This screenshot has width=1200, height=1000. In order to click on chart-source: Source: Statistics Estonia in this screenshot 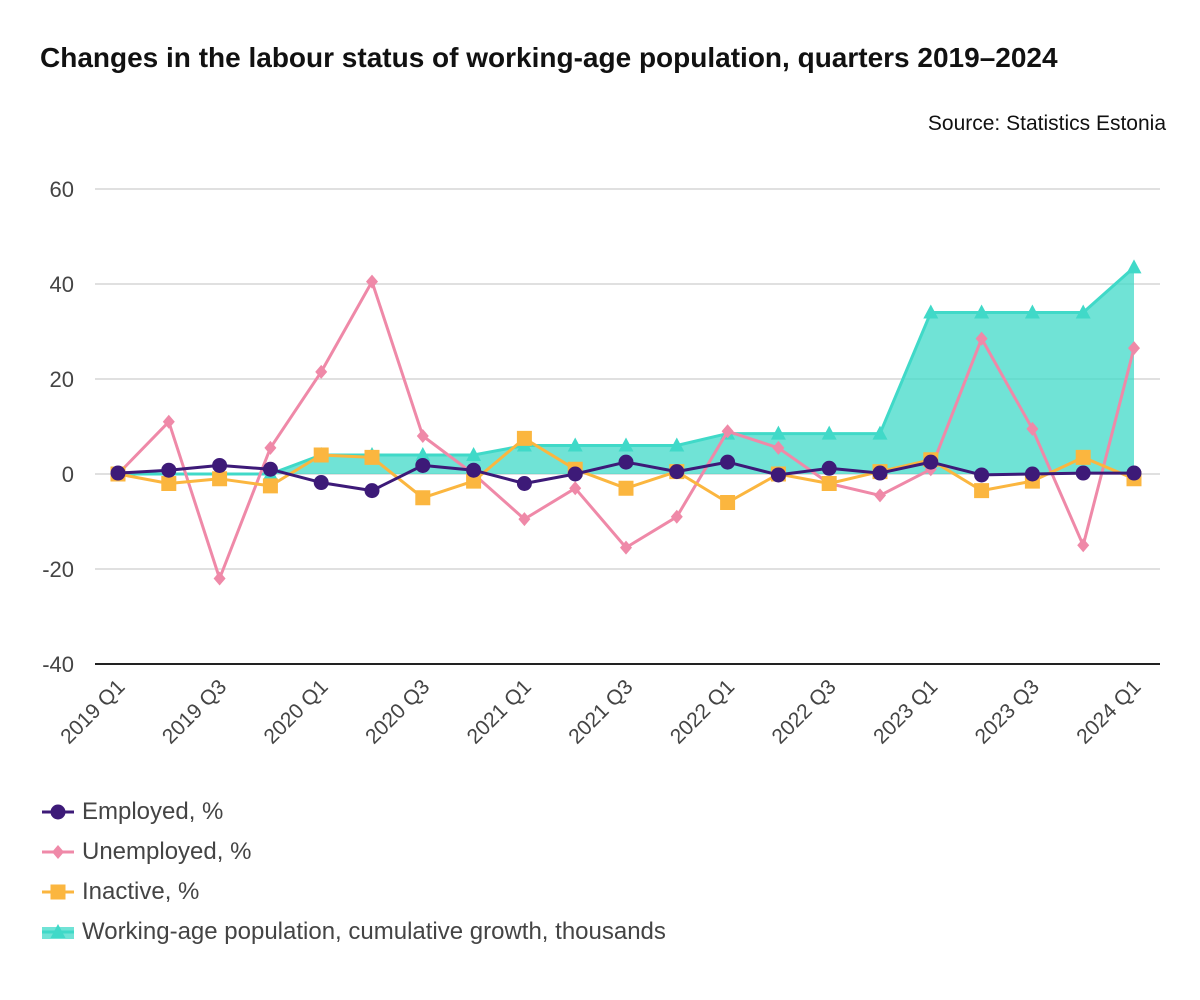, I will do `click(1046, 123)`.